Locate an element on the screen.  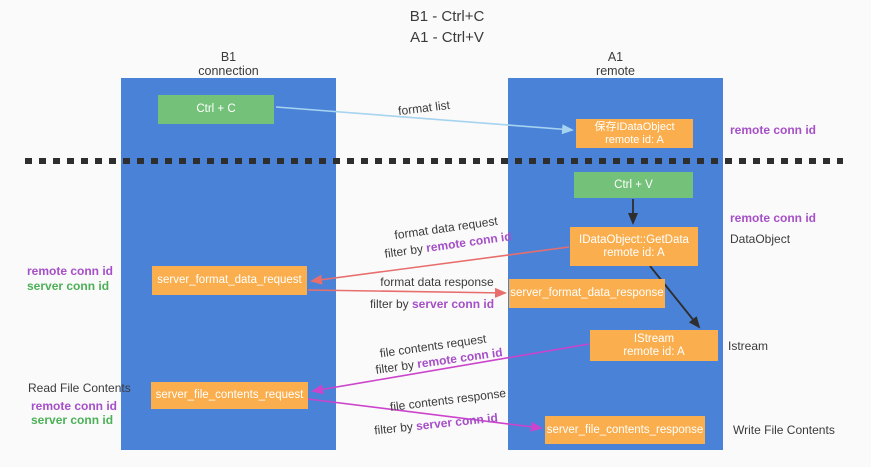
label-filter-by-server-conn-id-2: filter by server conn id is located at coordinates (436, 424).